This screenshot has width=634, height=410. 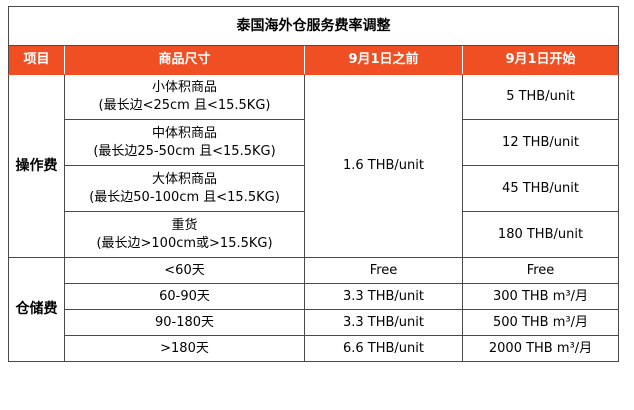 What do you see at coordinates (540, 270) in the screenshot?
I see `storage-after: Free` at bounding box center [540, 270].